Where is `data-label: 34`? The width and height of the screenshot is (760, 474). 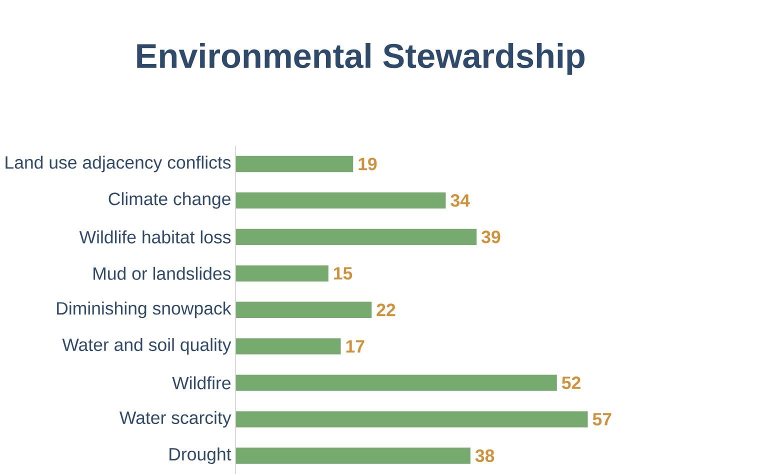 data-label: 34 is located at coordinates (460, 200).